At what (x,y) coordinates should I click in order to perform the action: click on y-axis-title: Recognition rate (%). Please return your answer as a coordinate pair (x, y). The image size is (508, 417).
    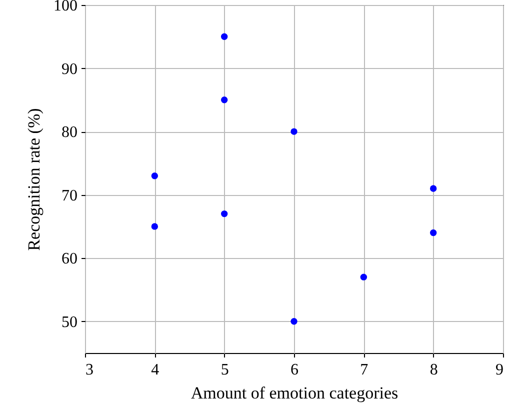
    Looking at the image, I should click on (34, 179).